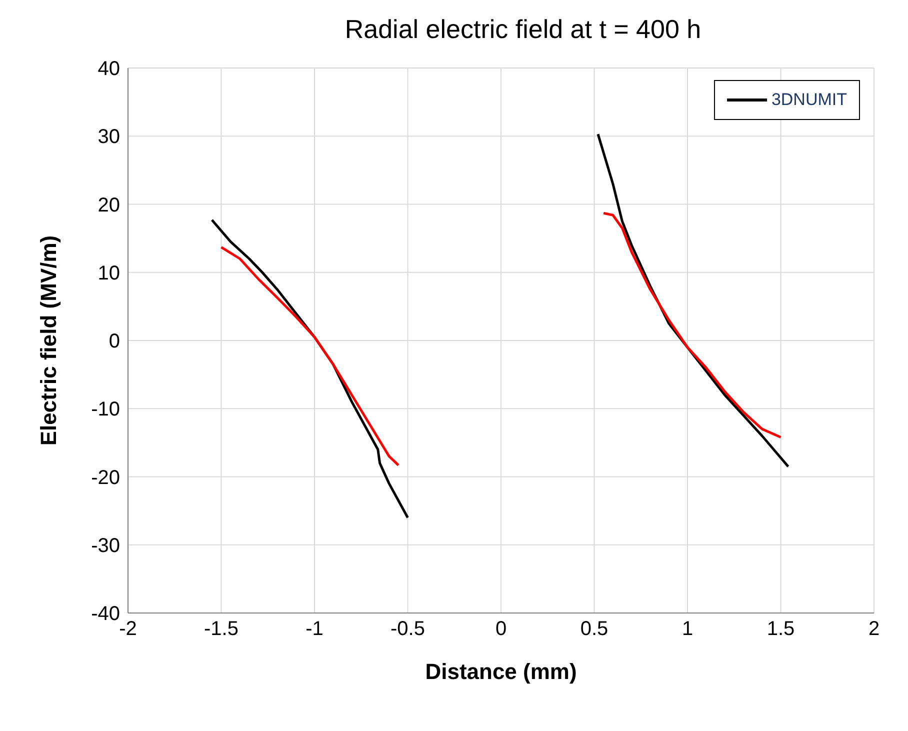 The image size is (908, 731). Describe the element at coordinates (128, 629) in the screenshot. I see `x-tick-label: -2` at that location.